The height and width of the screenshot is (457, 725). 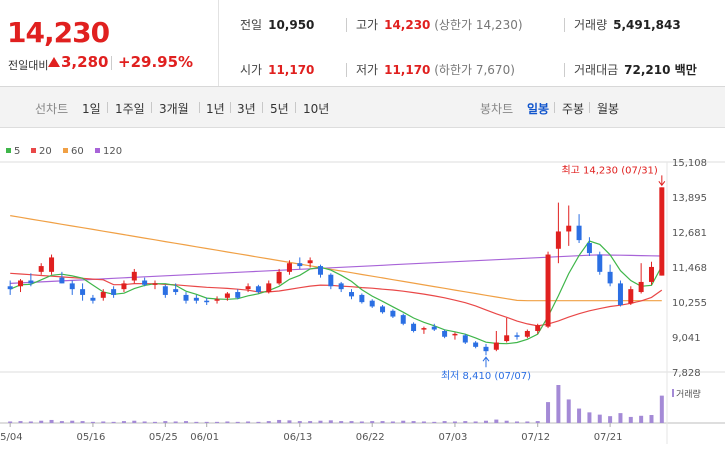 What do you see at coordinates (316, 109) in the screenshot?
I see `period-10y: 10년` at bounding box center [316, 109].